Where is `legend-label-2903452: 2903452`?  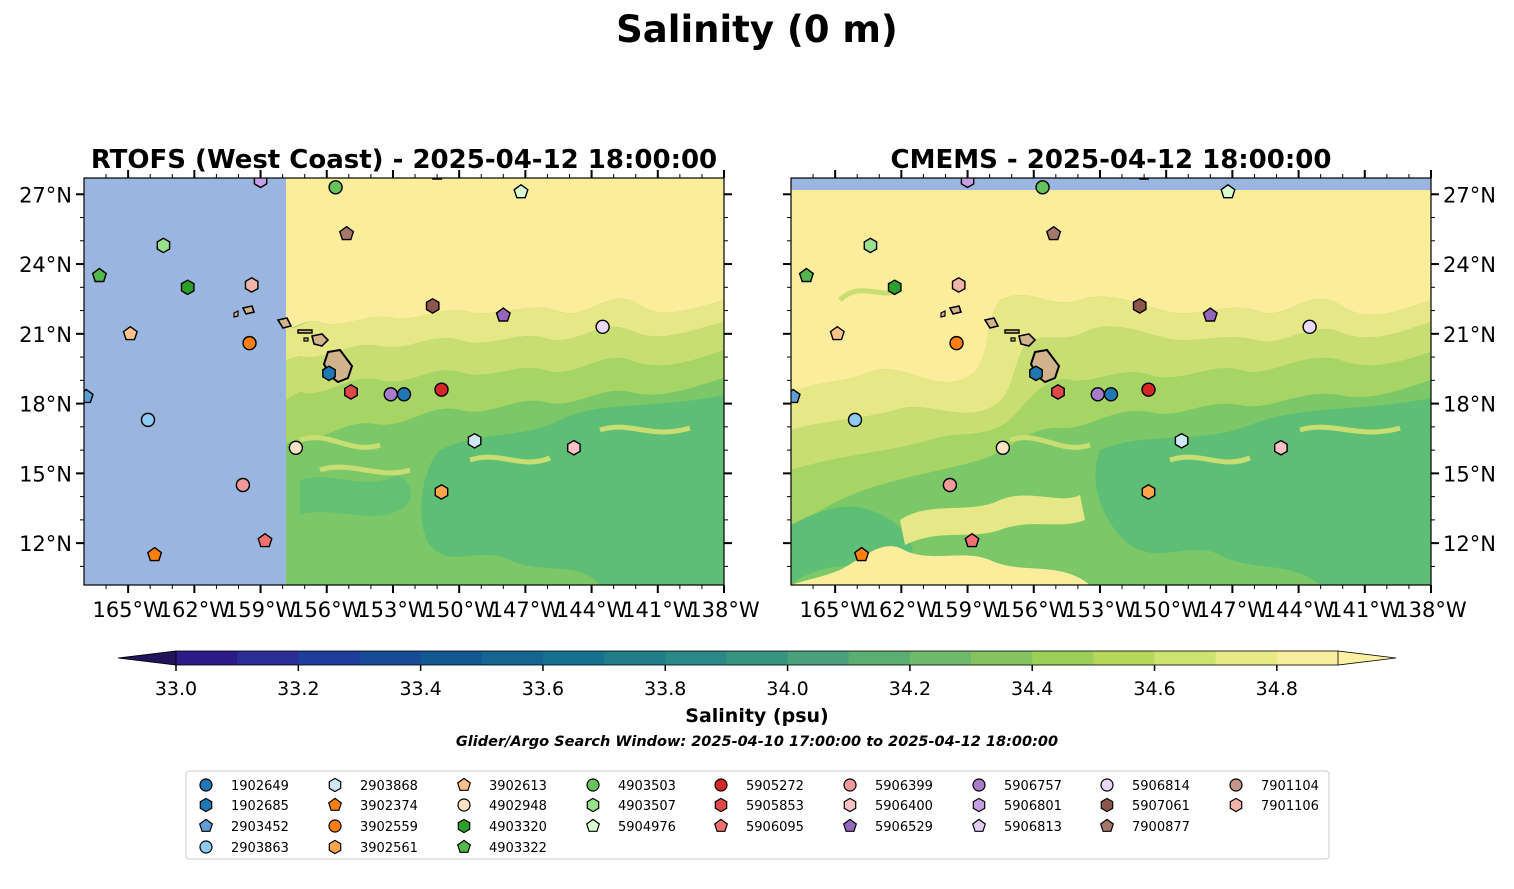
legend-label-2903452: 2903452 is located at coordinates (260, 827).